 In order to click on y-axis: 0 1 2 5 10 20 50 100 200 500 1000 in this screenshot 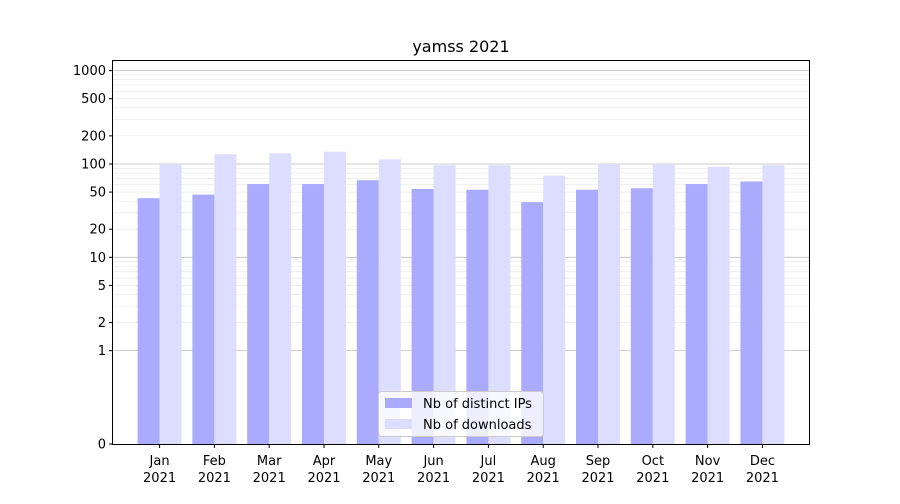, I will do `click(93, 258)`.